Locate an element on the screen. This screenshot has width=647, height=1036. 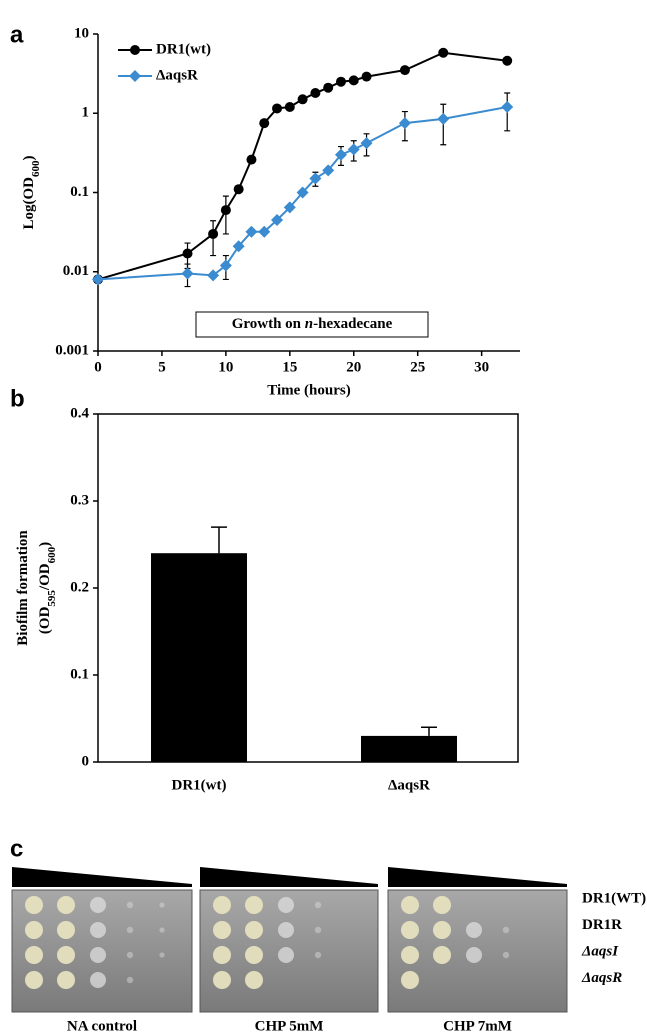
label-part: n is located at coordinates (309, 324).